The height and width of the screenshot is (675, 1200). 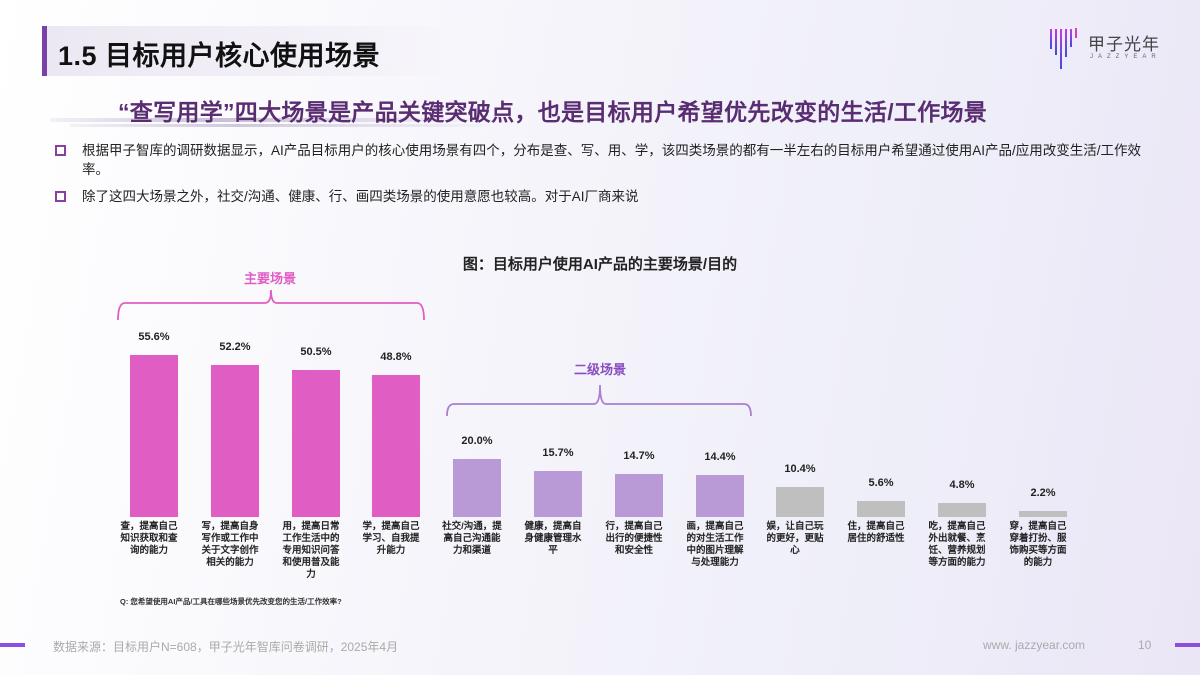 I want to click on bar-category-label: 用，提高日常工作生活中的专用知识问答和使用普及能力, so click(x=311, y=550).